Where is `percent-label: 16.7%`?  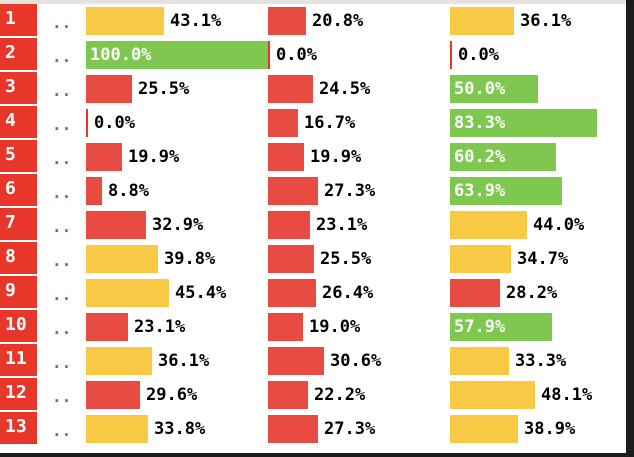
percent-label: 16.7% is located at coordinates (330, 123).